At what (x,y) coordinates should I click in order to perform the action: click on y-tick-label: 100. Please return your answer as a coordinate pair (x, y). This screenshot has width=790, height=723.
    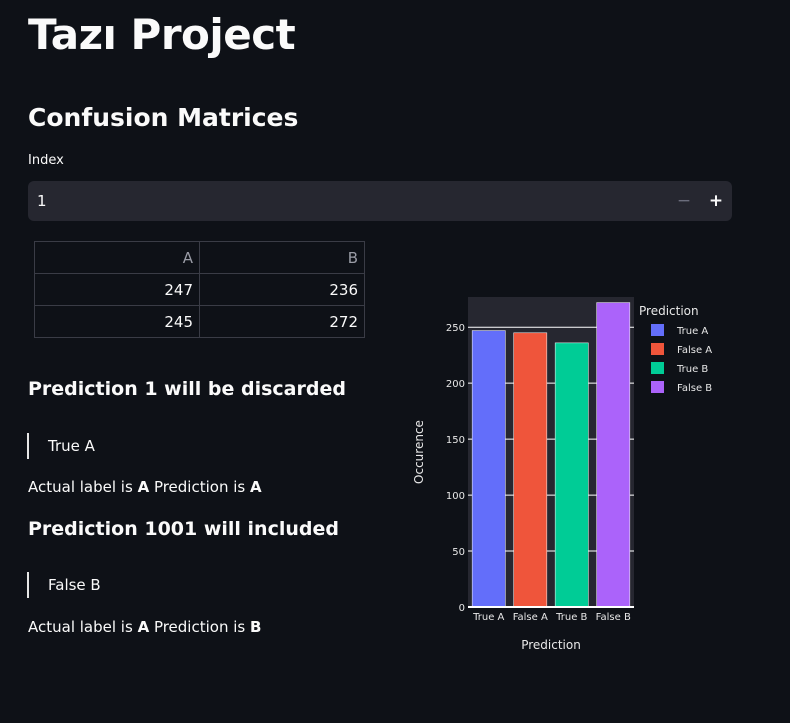
    Looking at the image, I should click on (455, 496).